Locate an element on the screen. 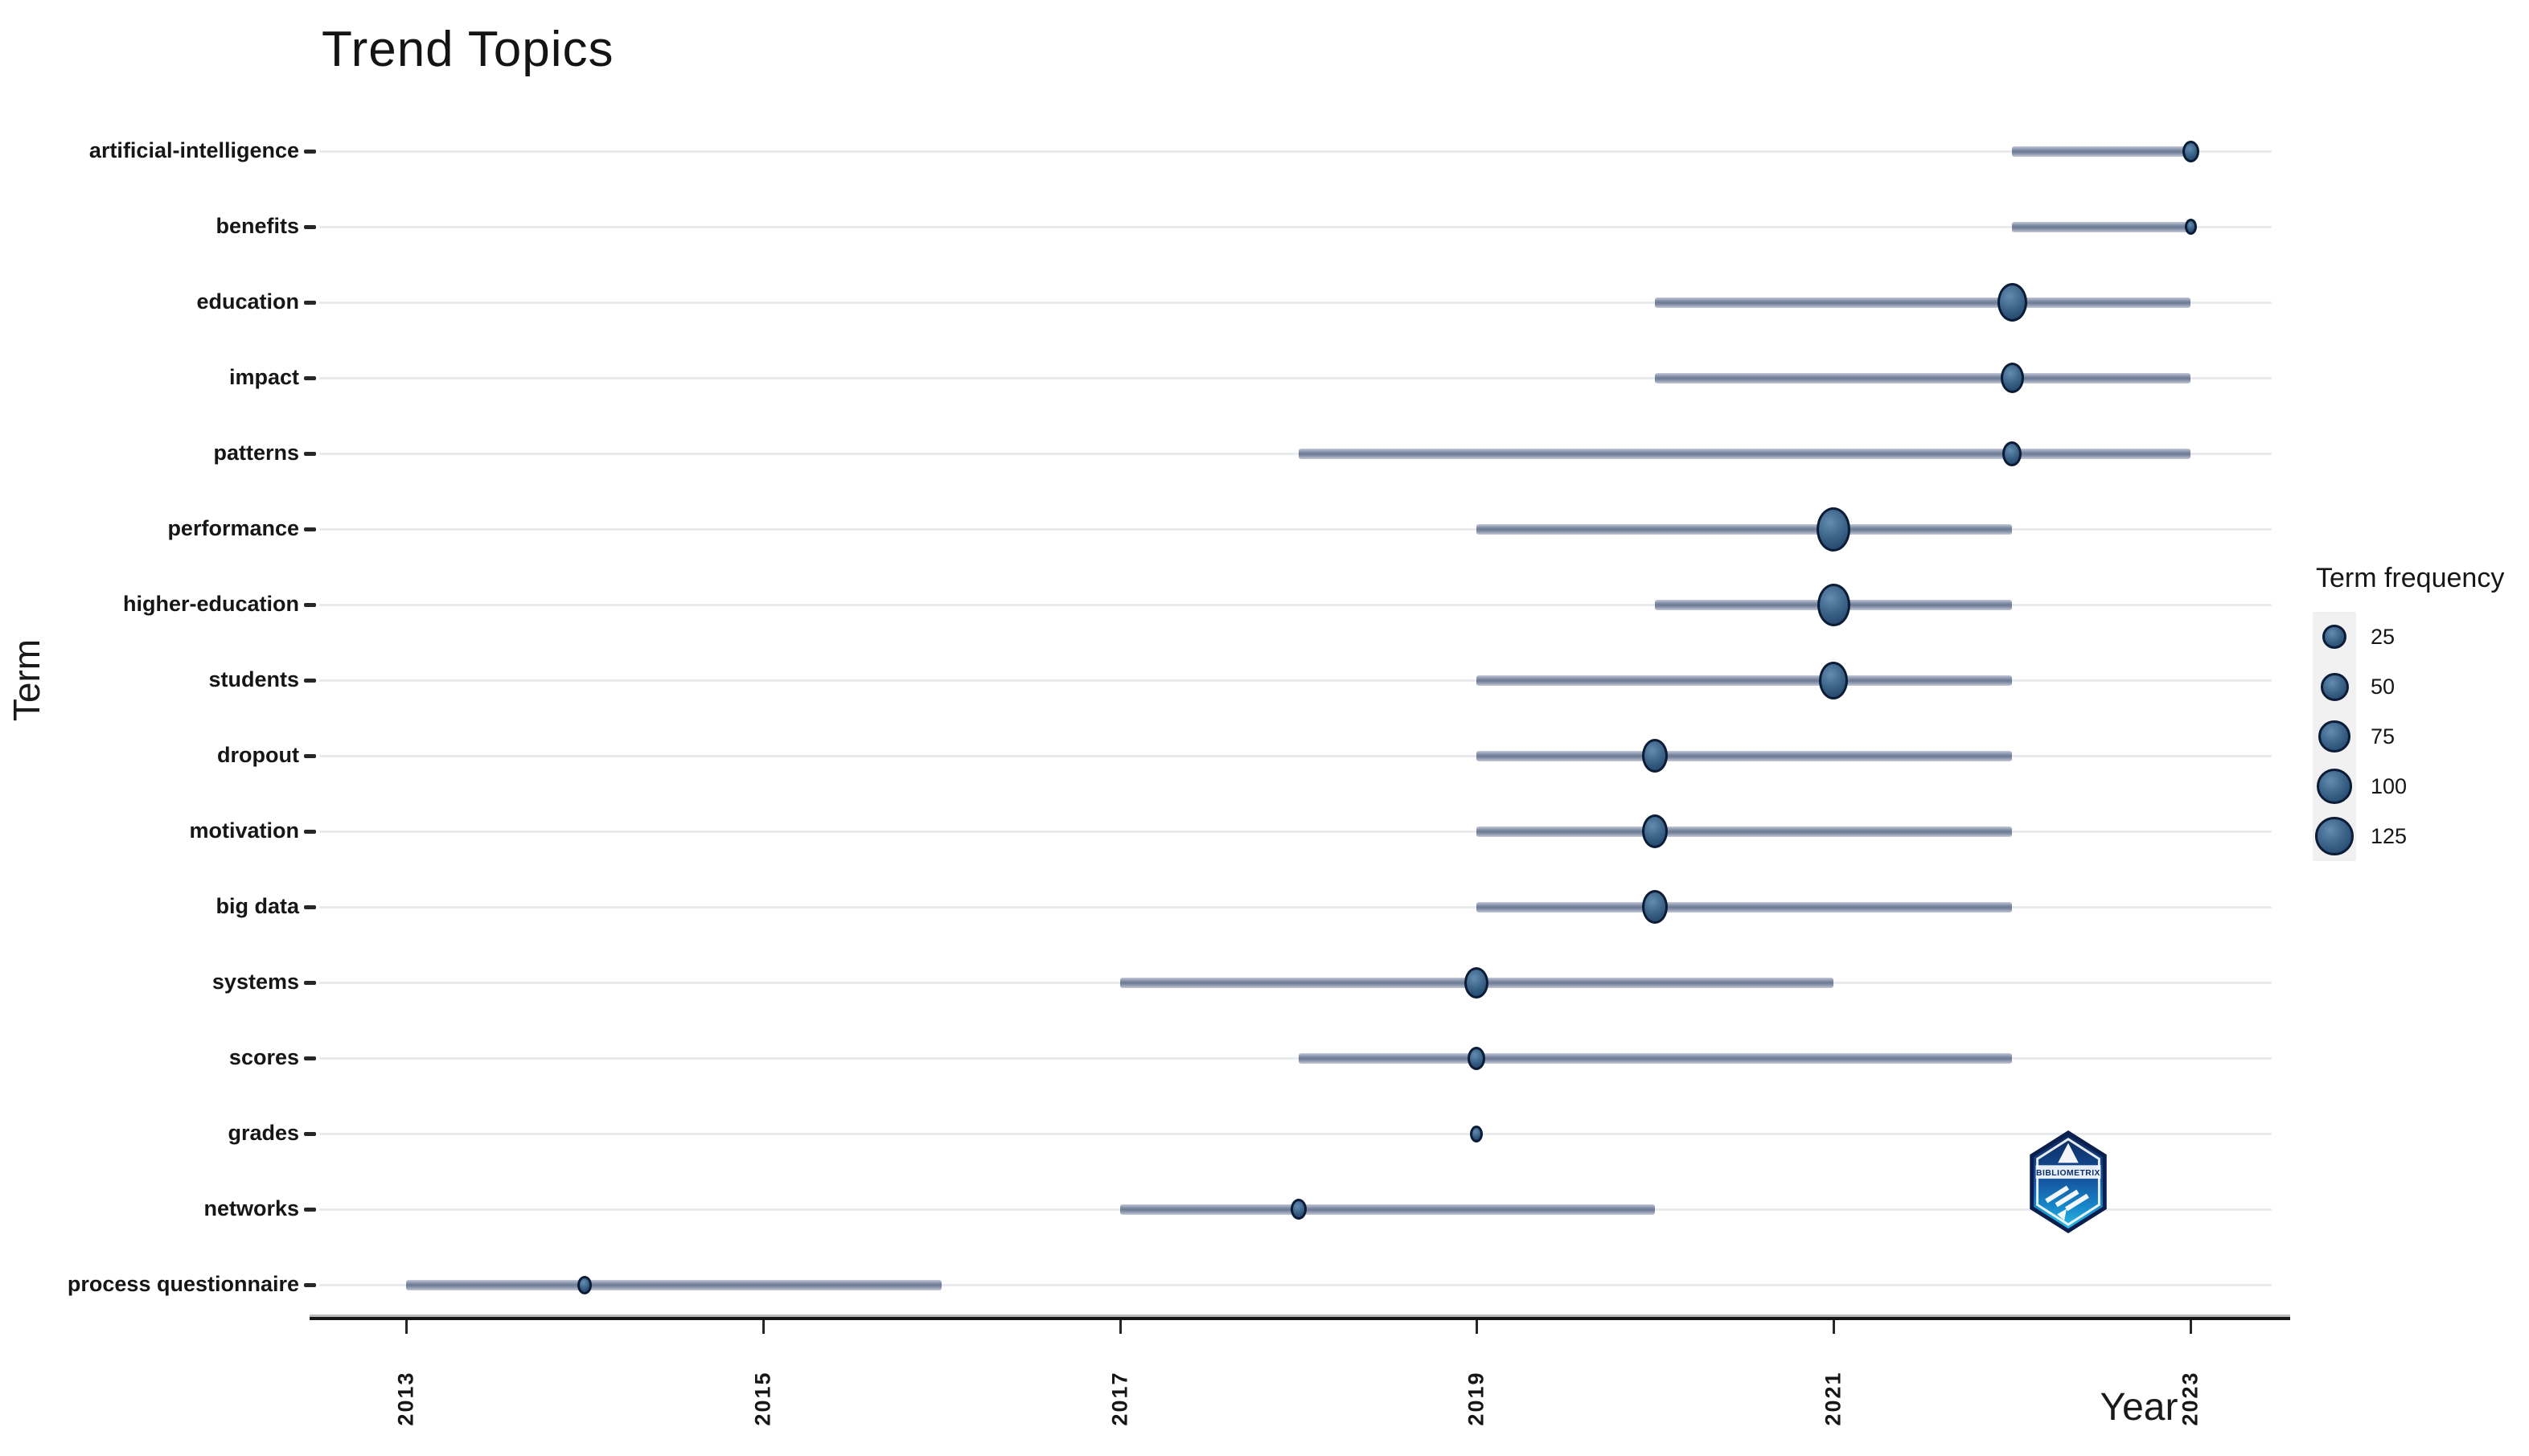 The height and width of the screenshot is (1456, 2529). y-tick-label: systems is located at coordinates (255, 982).